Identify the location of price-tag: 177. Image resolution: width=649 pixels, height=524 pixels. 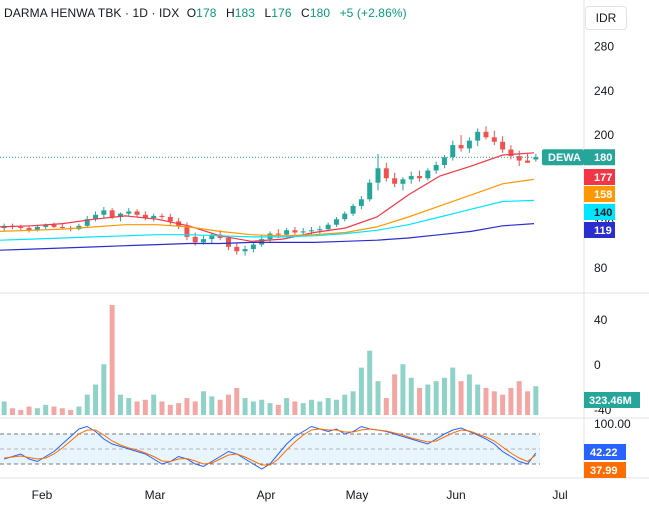
(599, 177).